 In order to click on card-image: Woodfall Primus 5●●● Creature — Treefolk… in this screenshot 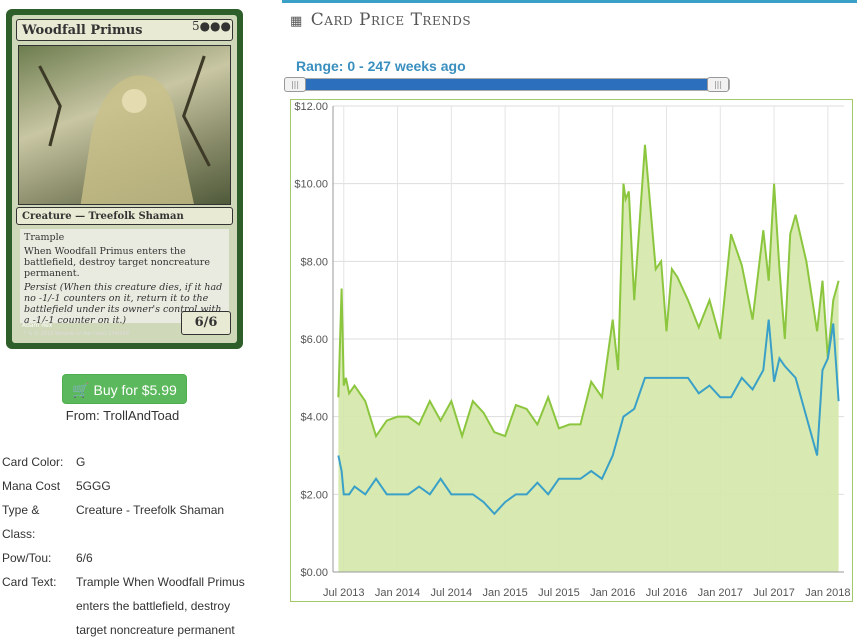, I will do `click(124, 179)`.